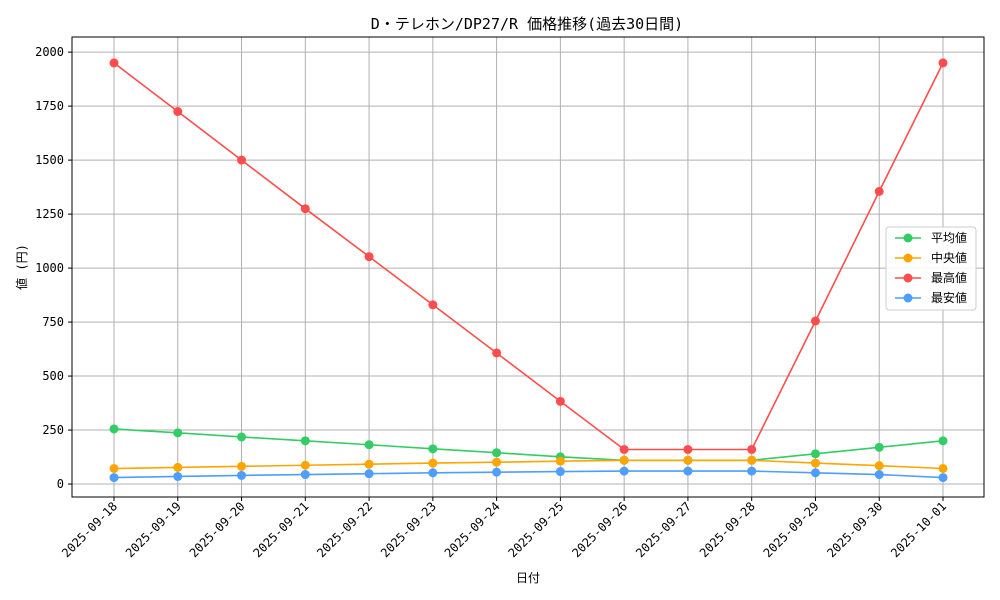  I want to click on x-tick-label: 2025-09-26, so click(599, 529).